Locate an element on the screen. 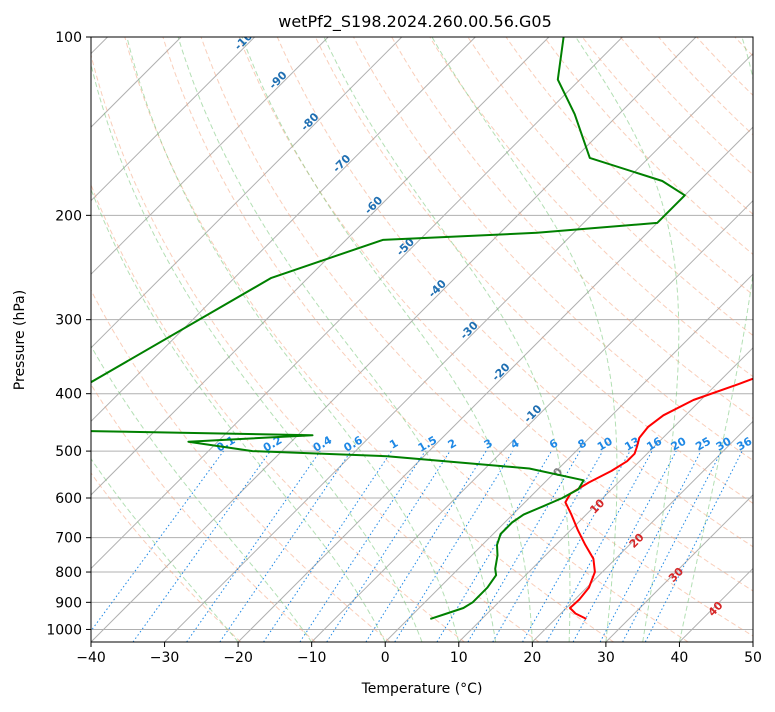 This screenshot has height=712, width=775. y-tick-label: 100 is located at coordinates (68, 38).